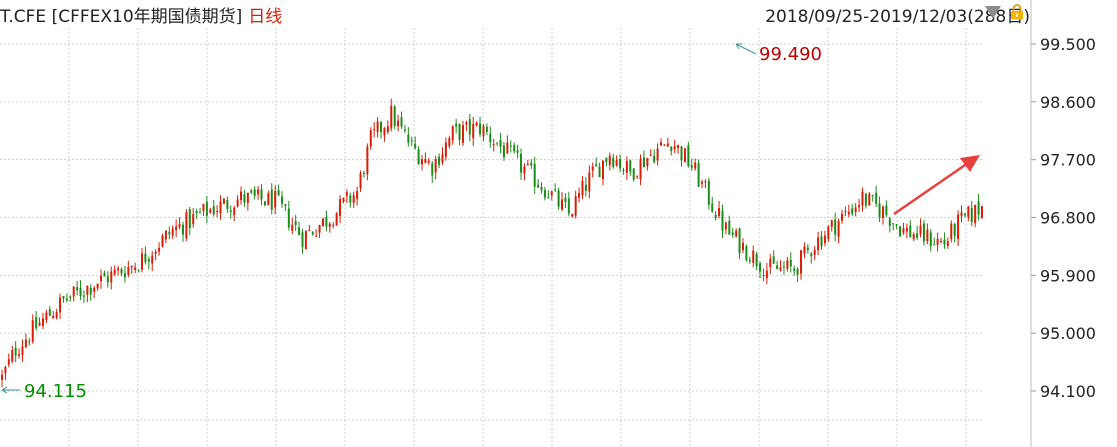  What do you see at coordinates (141, 14) in the screenshot?
I see `chart-header-symbol: T.CFE [CFFEX10年期国债期货] 日线` at bounding box center [141, 14].